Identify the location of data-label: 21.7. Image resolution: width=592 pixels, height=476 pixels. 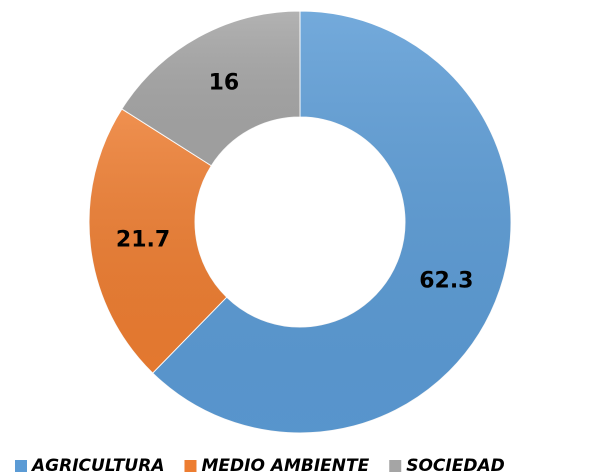
(143, 239).